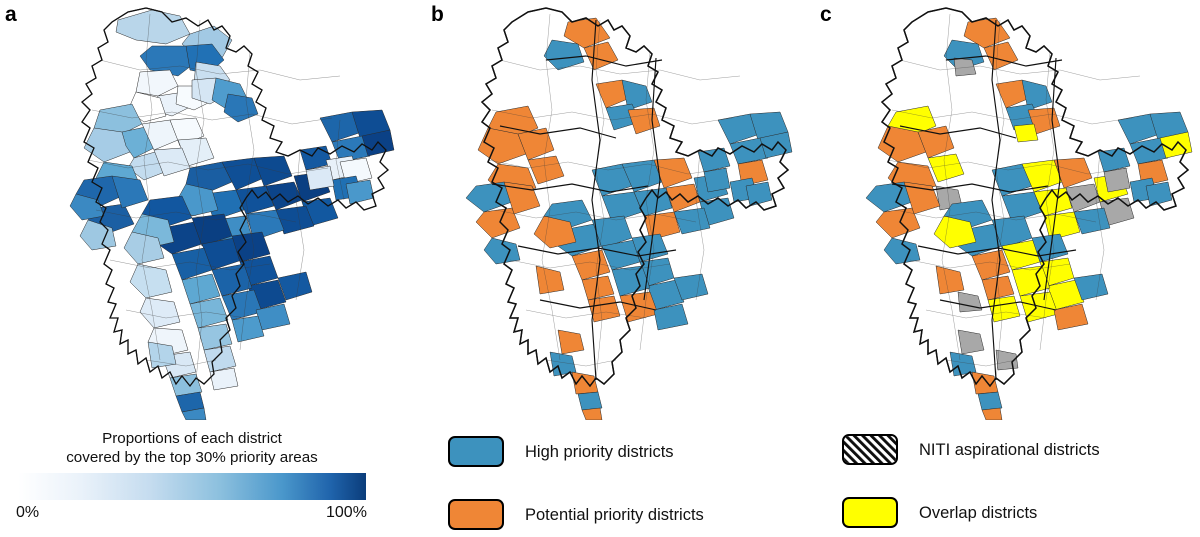  What do you see at coordinates (11, 14) in the screenshot?
I see `panel-label-a: a` at bounding box center [11, 14].